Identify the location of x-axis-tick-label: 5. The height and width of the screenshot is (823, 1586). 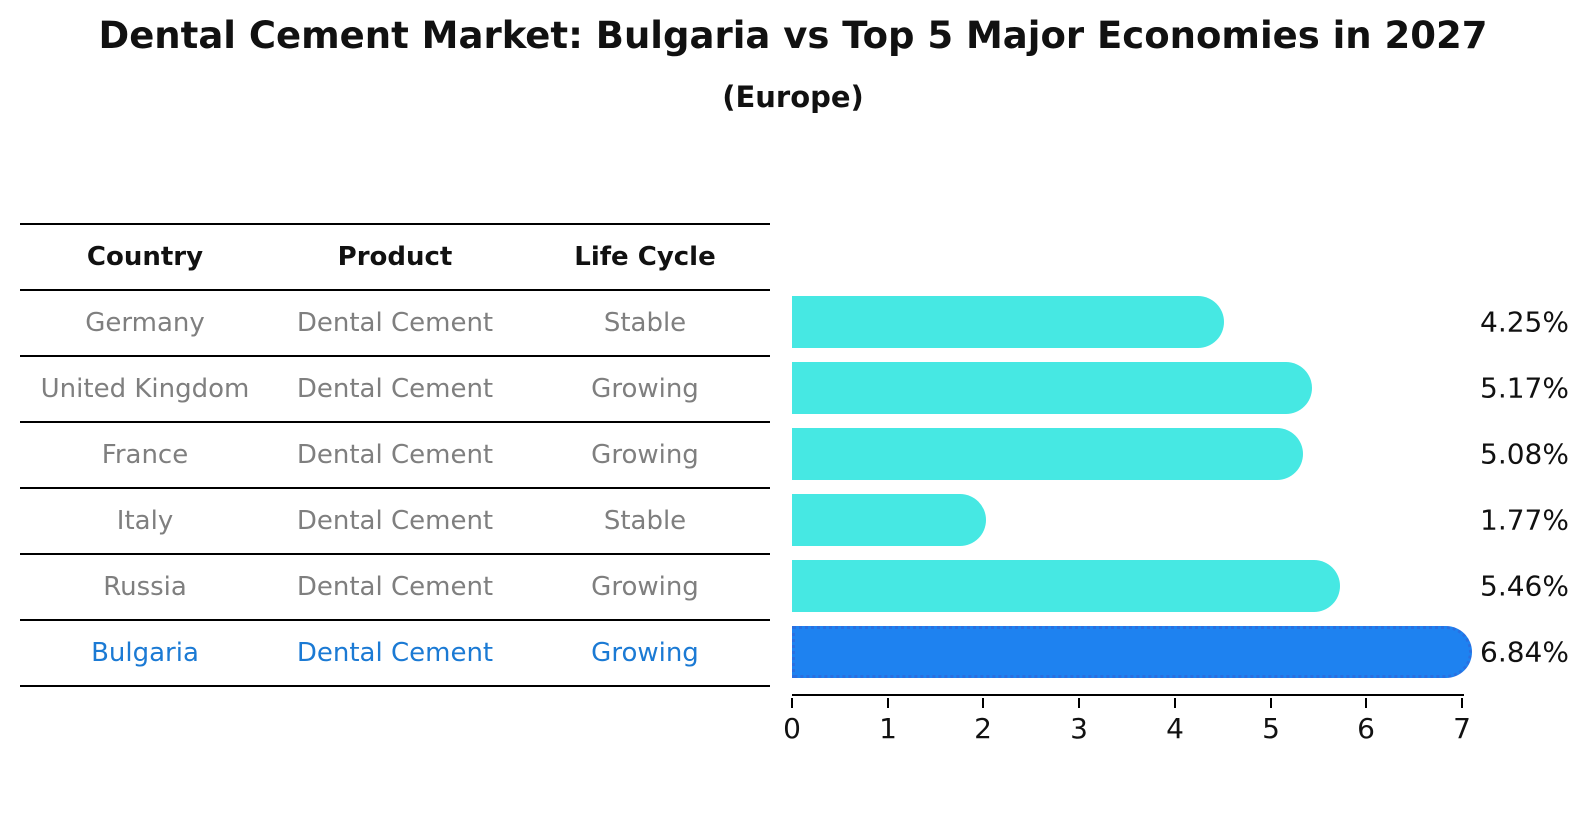
(1271, 728).